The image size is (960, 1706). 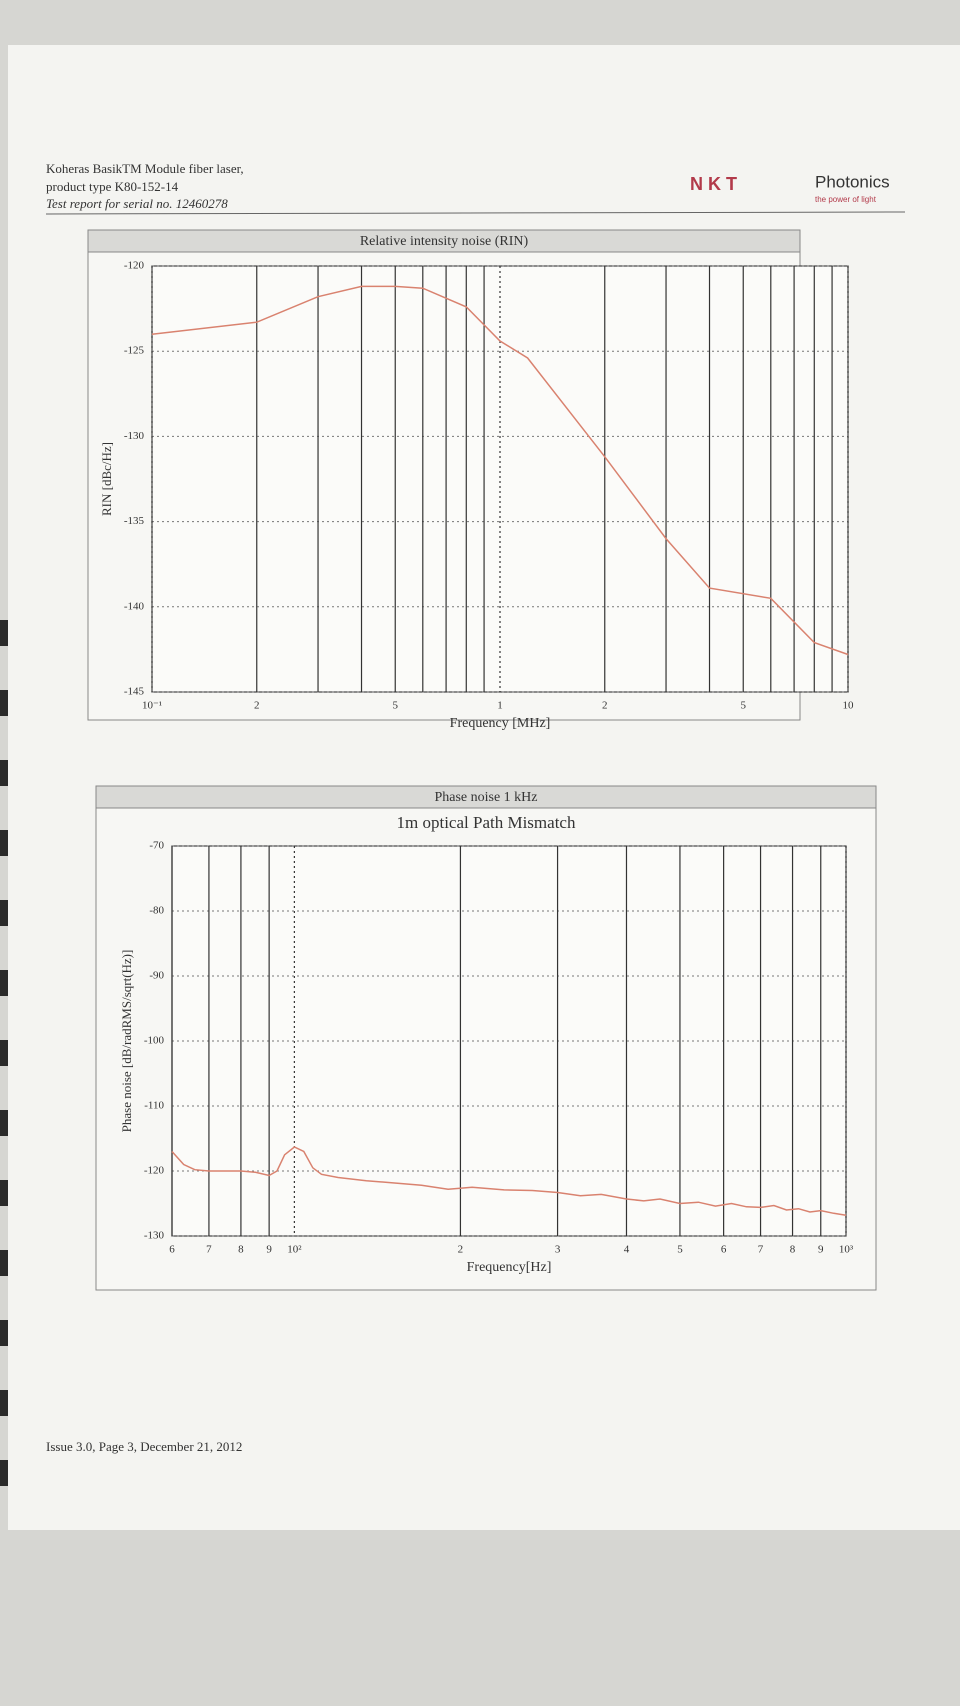 I want to click on header-rule, so click(x=475, y=213).